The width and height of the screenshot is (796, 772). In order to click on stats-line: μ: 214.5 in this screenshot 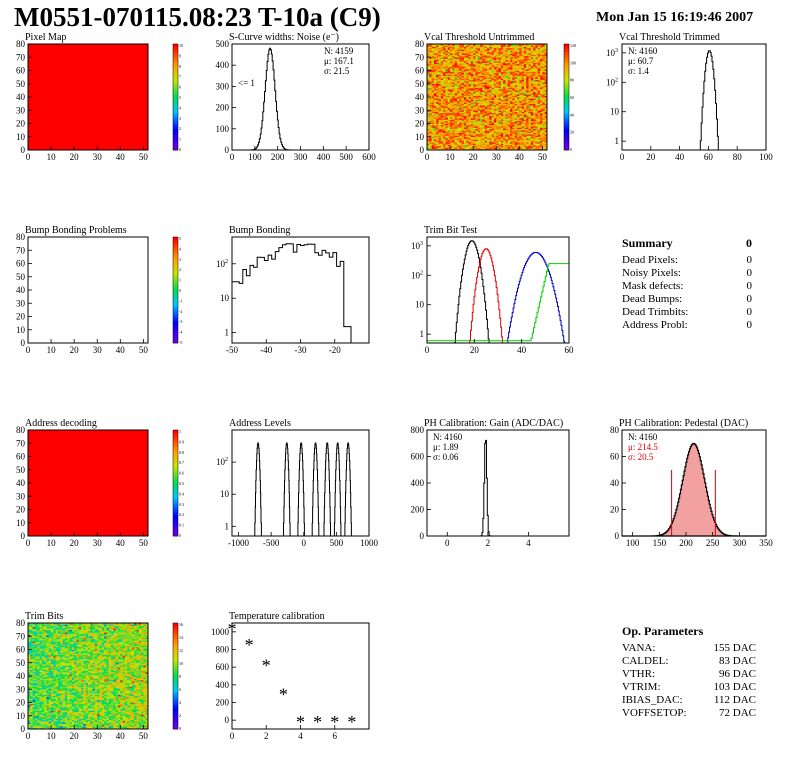, I will do `click(643, 447)`.